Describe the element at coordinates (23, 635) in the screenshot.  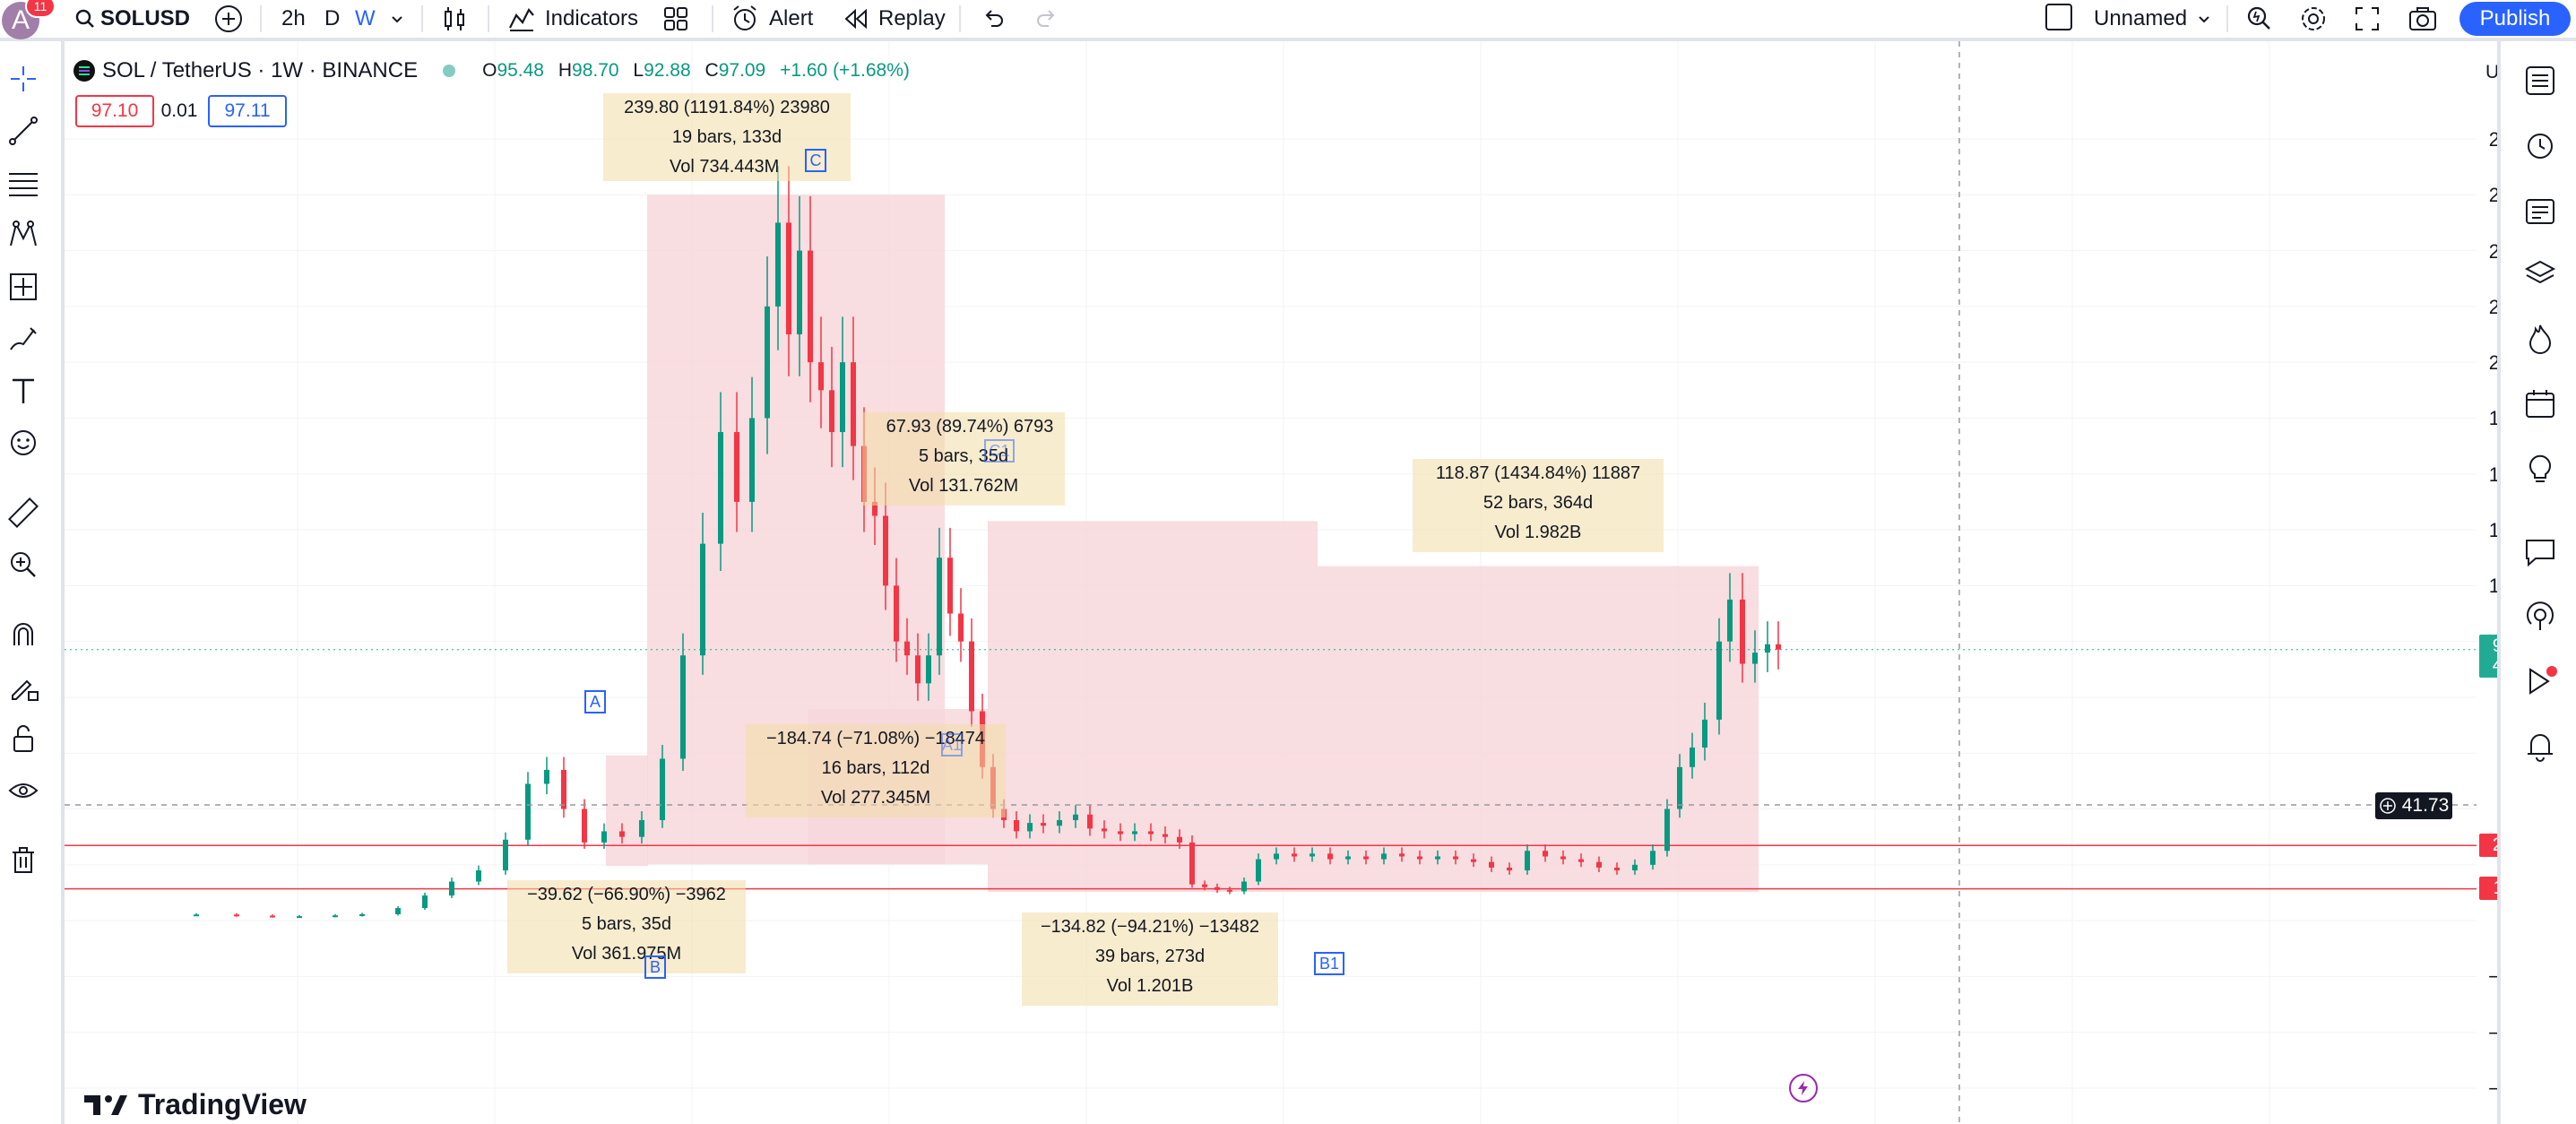
I see `magnet-tool` at that location.